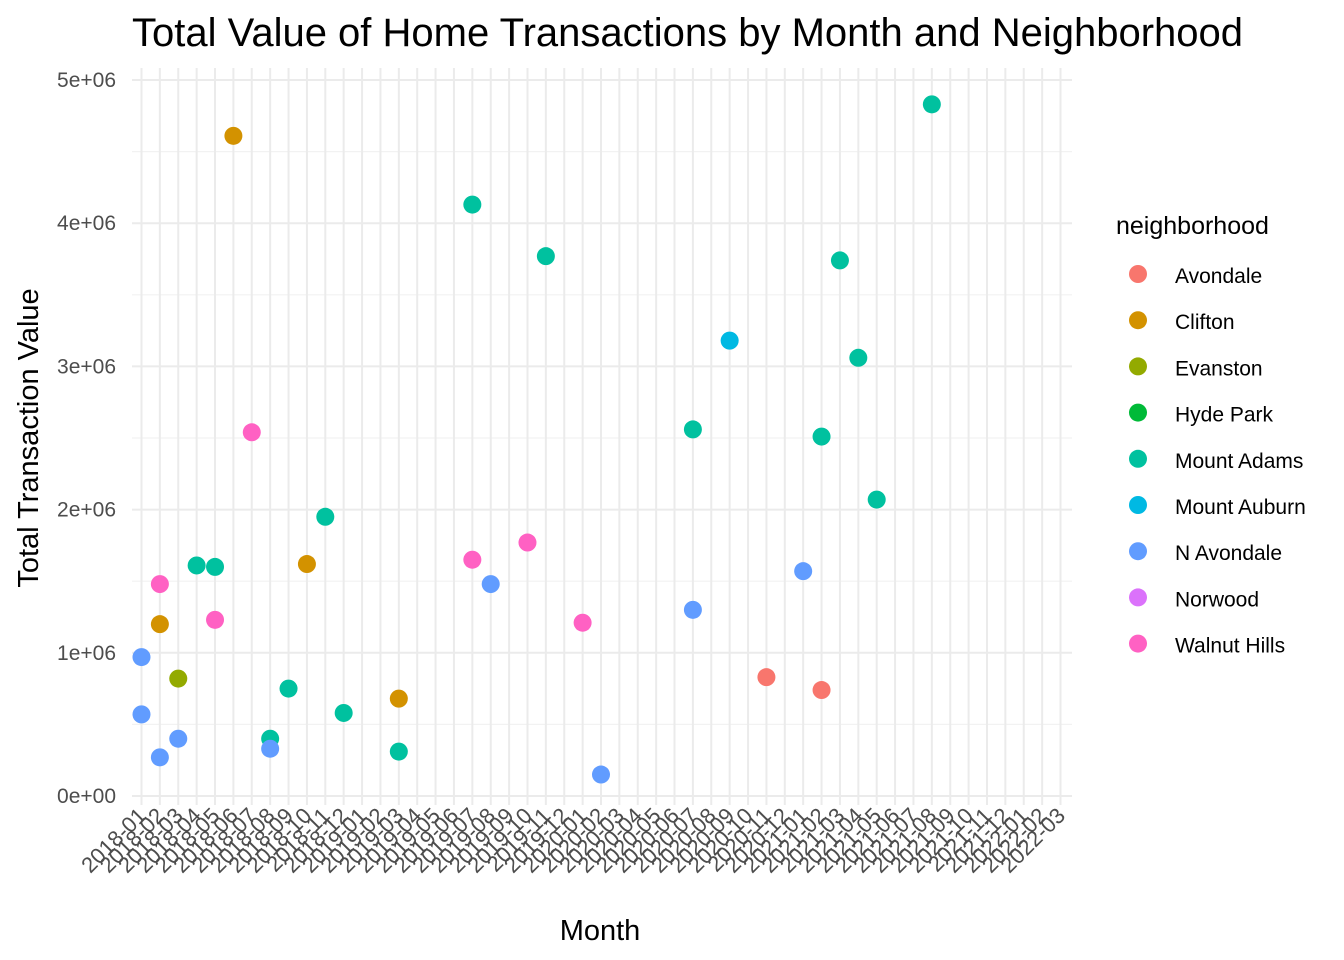 This screenshot has height=960, width=1344. What do you see at coordinates (1240, 507) in the screenshot?
I see `legend-label: Mount Auburn` at bounding box center [1240, 507].